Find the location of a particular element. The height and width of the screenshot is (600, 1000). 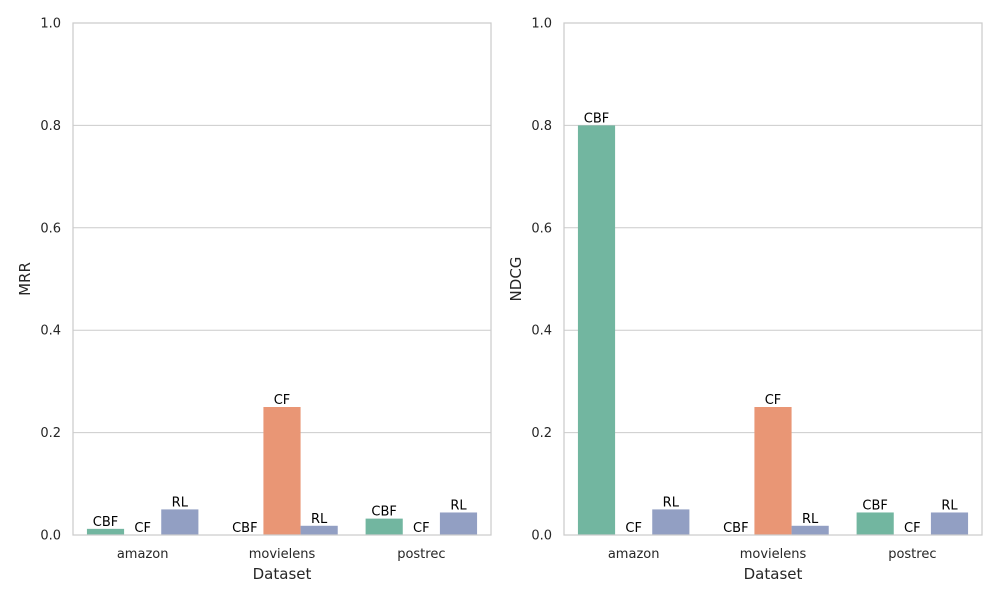

mrr-bar-rl-movielens is located at coordinates (319, 530).